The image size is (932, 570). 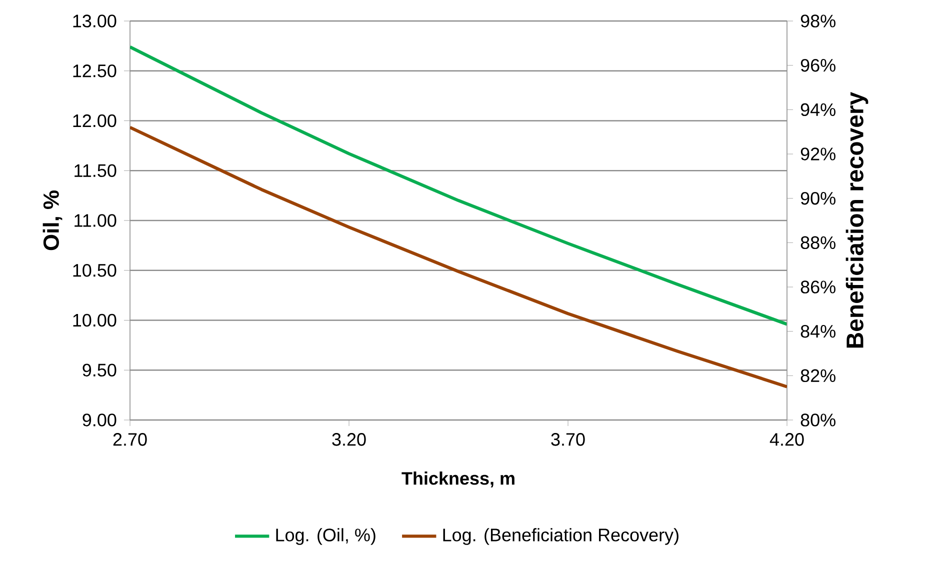 I want to click on y2-tick-label: 96%, so click(x=818, y=65).